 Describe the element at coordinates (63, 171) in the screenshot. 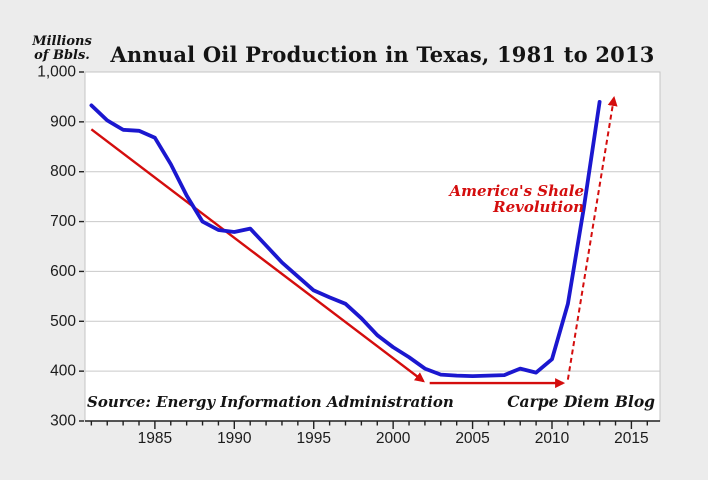

I see `svg-text: 800` at that location.